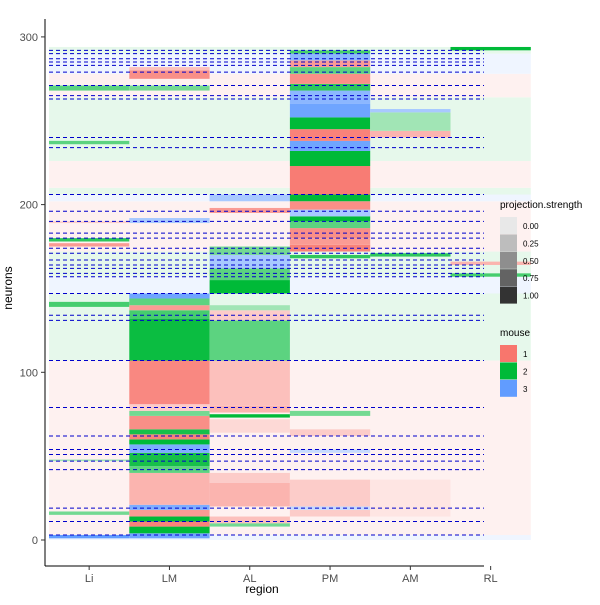 The image size is (600, 605). I want to click on legend-label: 0.00, so click(531, 226).